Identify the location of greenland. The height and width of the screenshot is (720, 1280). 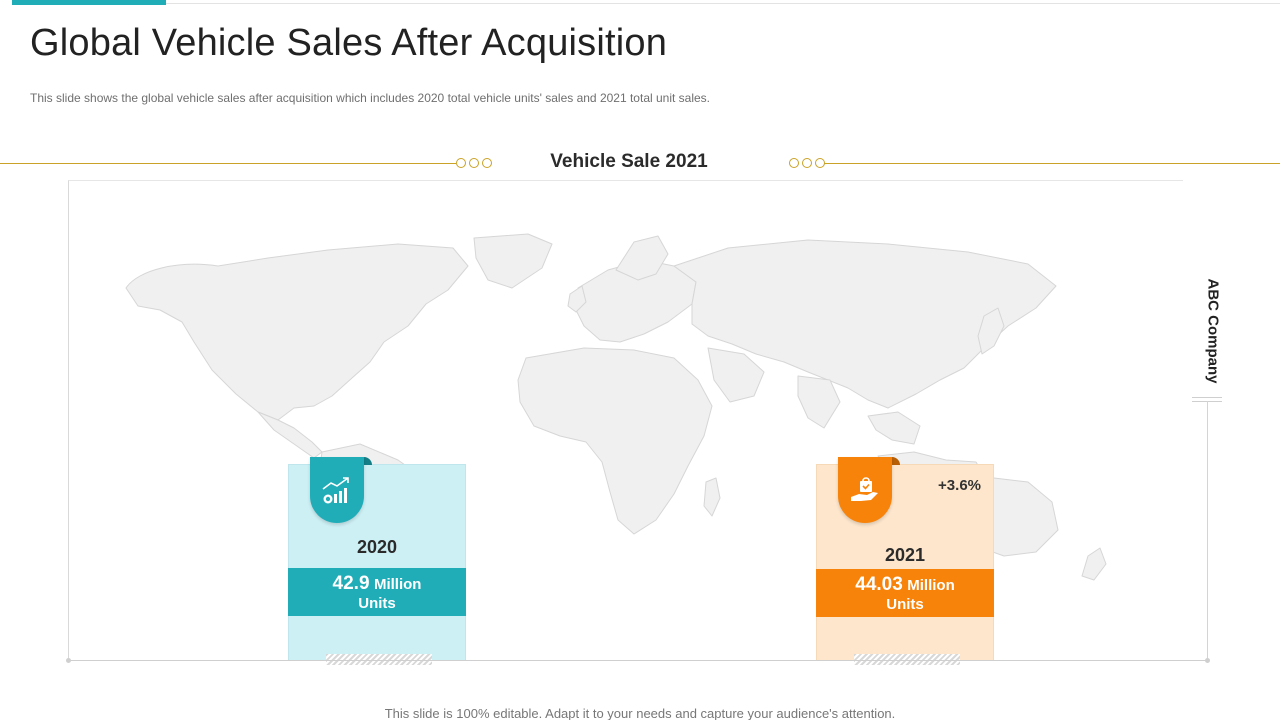
(513, 261).